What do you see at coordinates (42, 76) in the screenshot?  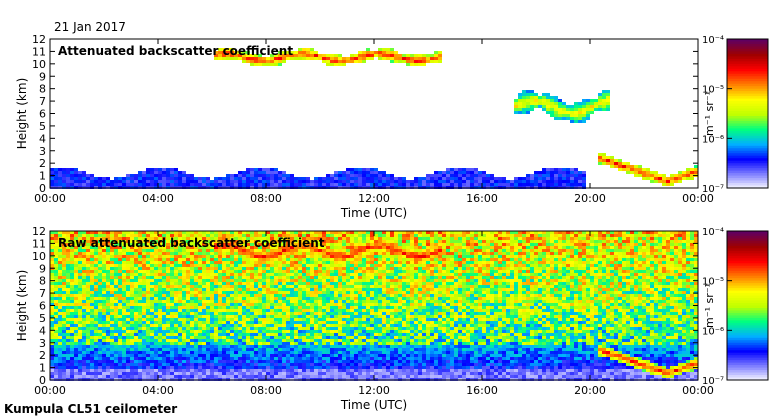 I see `y-tick-label: 9` at bounding box center [42, 76].